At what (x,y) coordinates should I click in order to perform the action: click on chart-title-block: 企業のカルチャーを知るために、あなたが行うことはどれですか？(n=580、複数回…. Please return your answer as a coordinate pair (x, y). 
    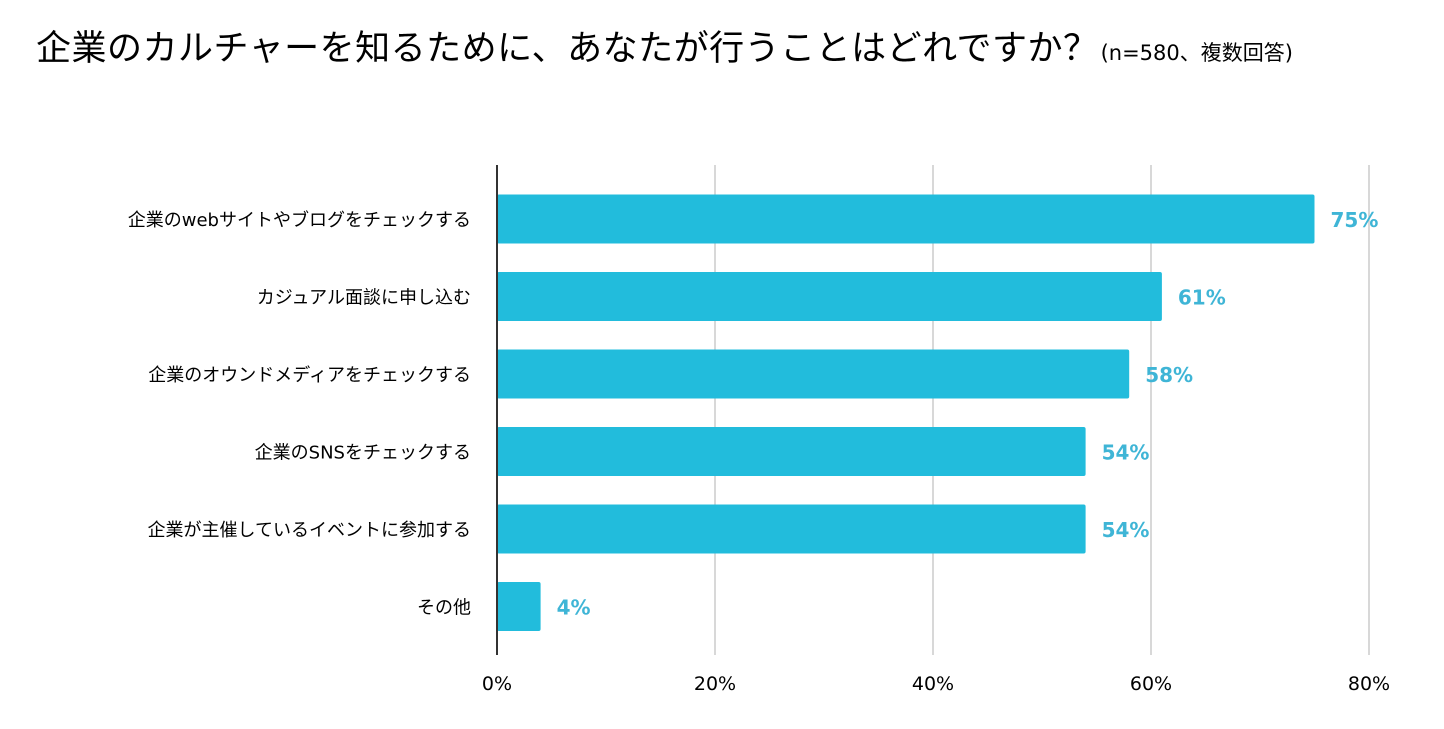
    Looking at the image, I should click on (664, 45).